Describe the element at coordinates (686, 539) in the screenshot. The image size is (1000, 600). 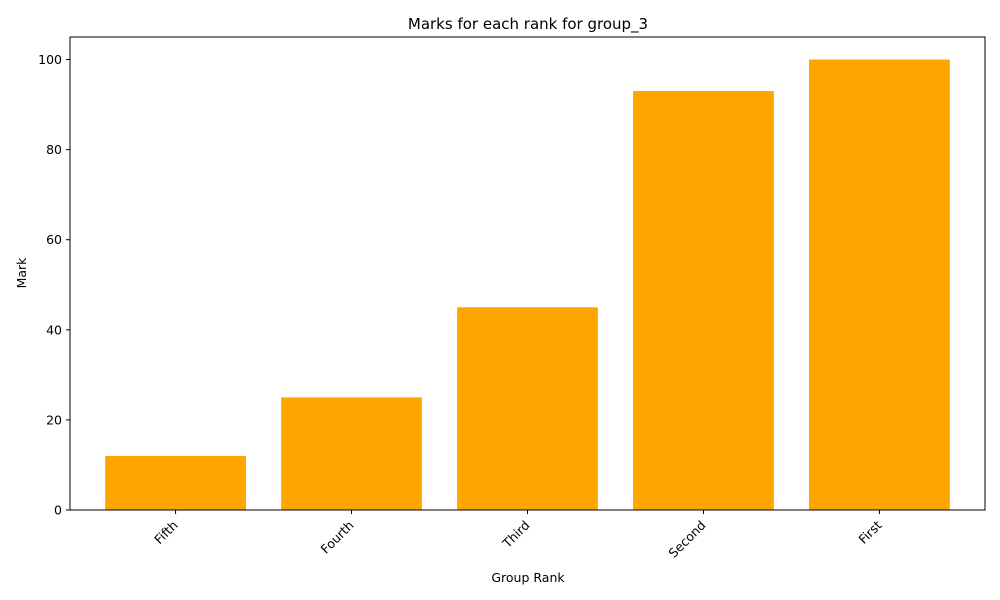
I see `x-tick-label: Second` at that location.